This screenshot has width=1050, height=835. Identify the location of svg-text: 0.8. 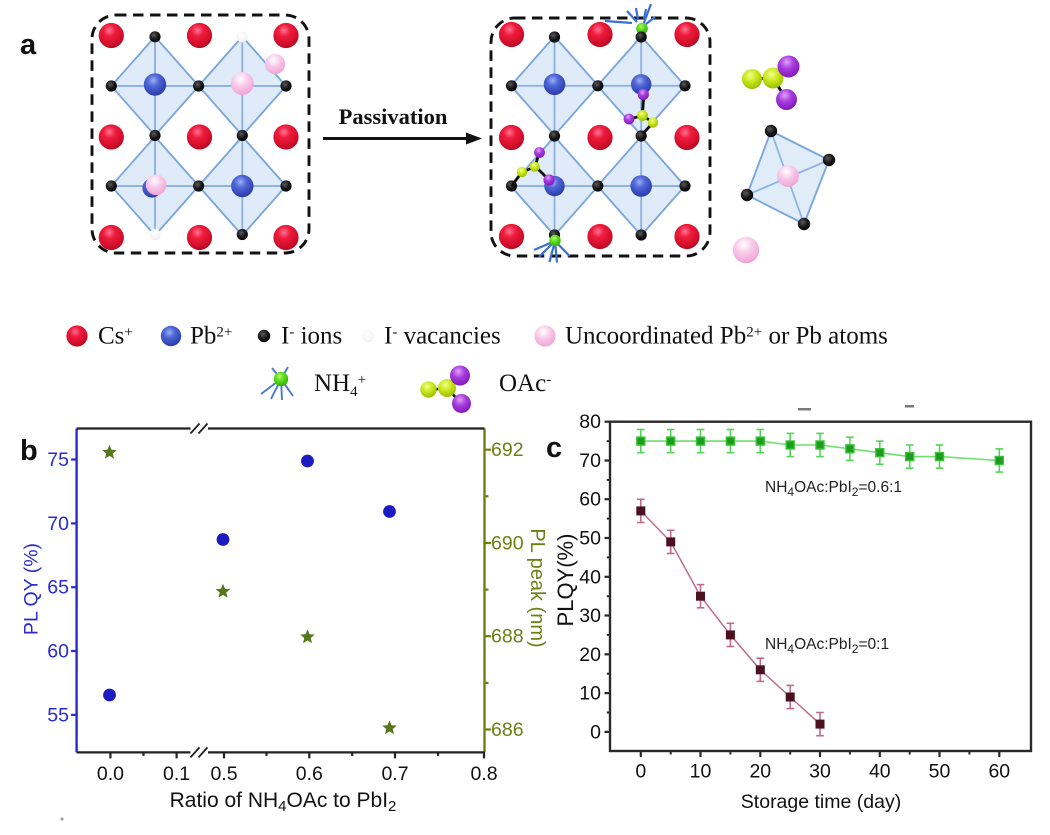
(483, 774).